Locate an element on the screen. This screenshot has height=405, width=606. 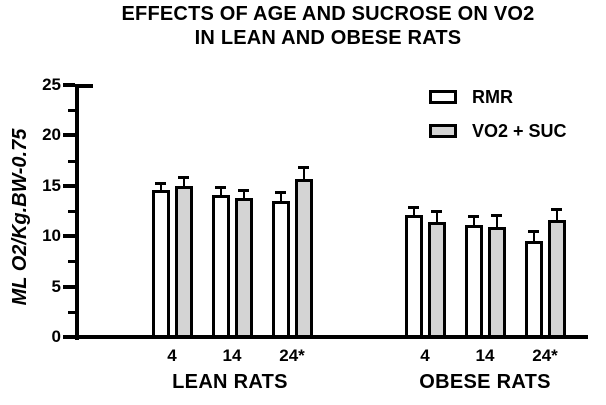
group-label-obese-rats: OBESE RATS is located at coordinates (485, 382).